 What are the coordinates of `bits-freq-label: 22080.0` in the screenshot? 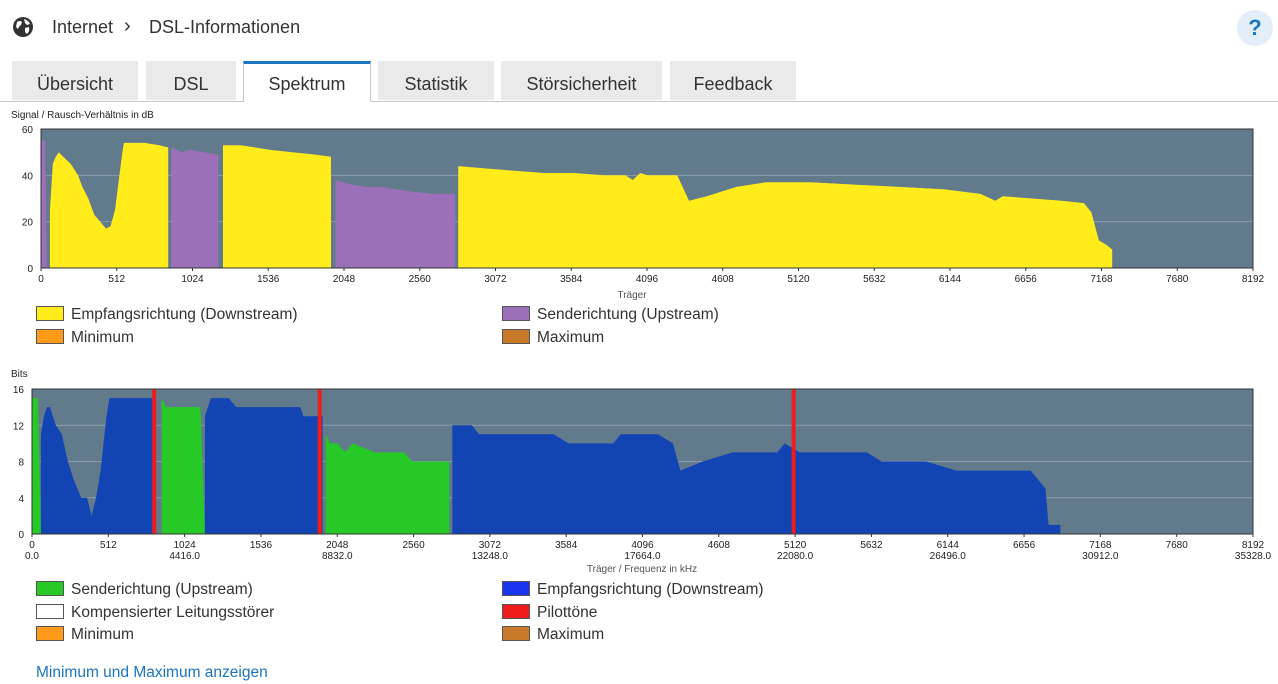 It's located at (795, 556).